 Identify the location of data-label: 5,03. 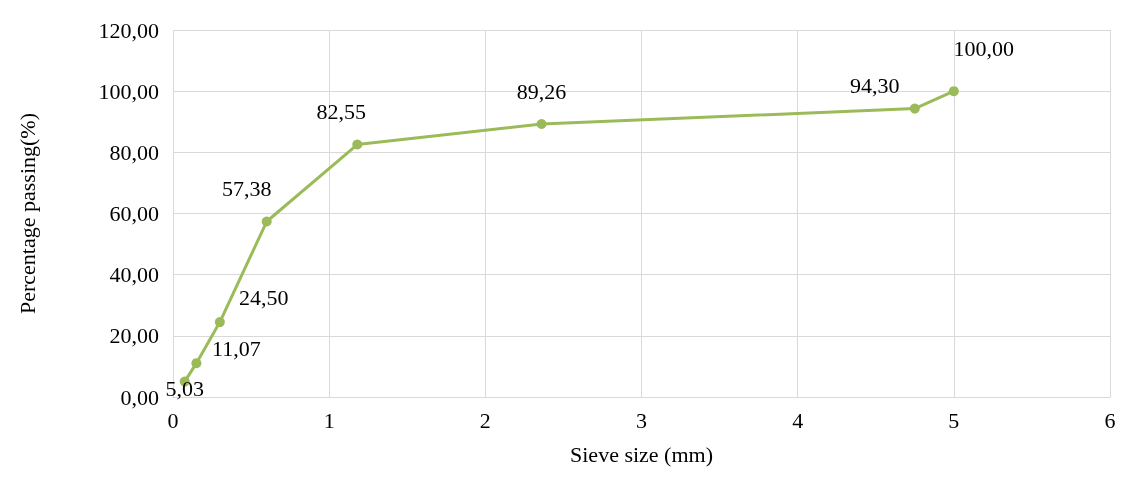
(184, 389).